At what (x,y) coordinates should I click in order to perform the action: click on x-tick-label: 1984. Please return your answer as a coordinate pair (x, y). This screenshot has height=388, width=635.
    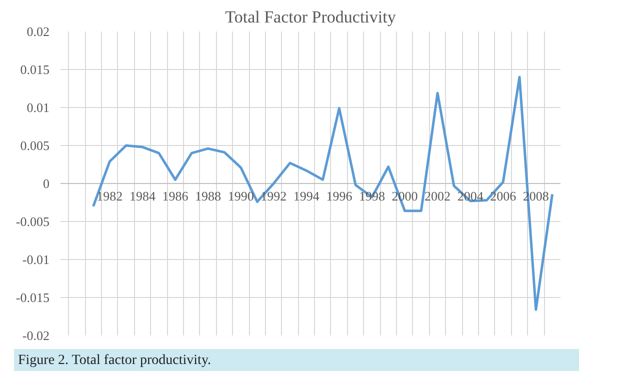
    Looking at the image, I should click on (142, 196).